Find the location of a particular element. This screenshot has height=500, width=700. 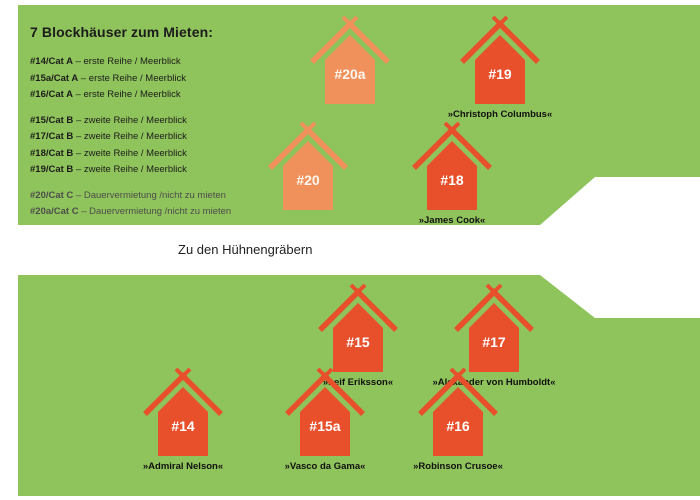

house-number: #16 is located at coordinates (458, 426).